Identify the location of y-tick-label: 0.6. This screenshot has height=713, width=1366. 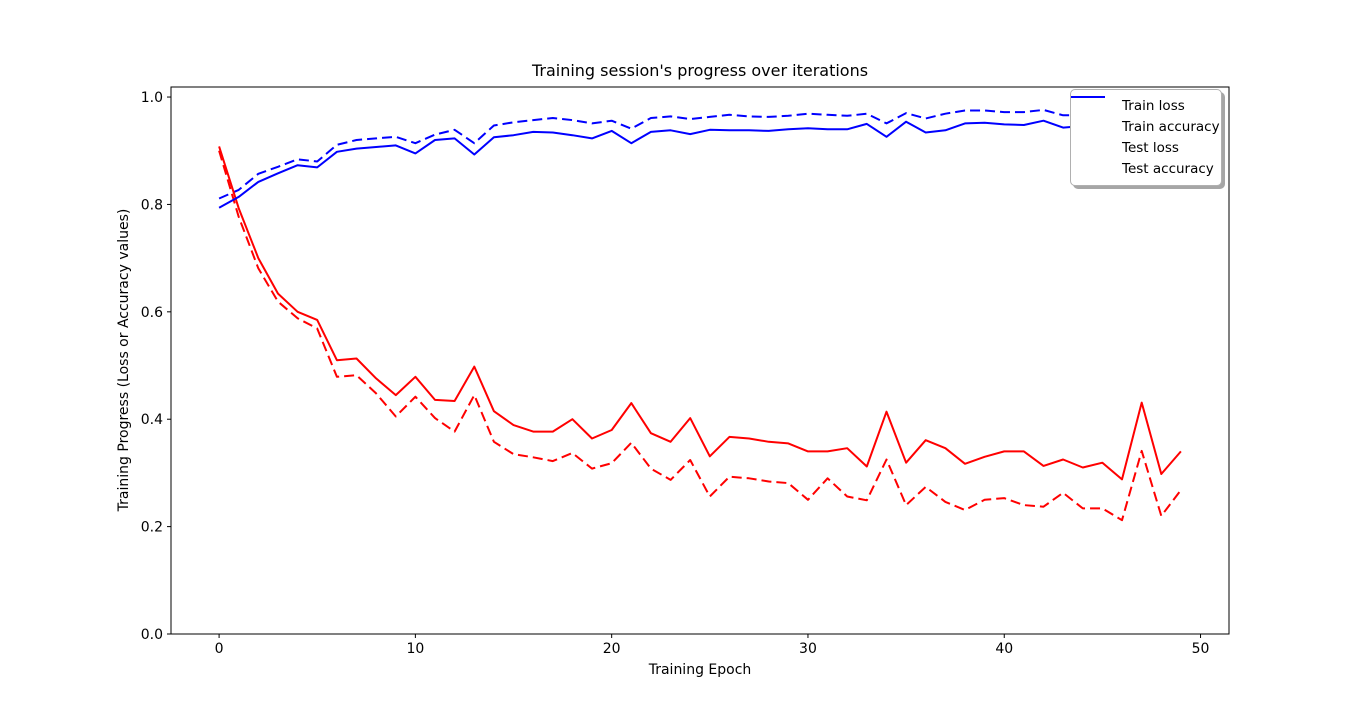
(152, 313).